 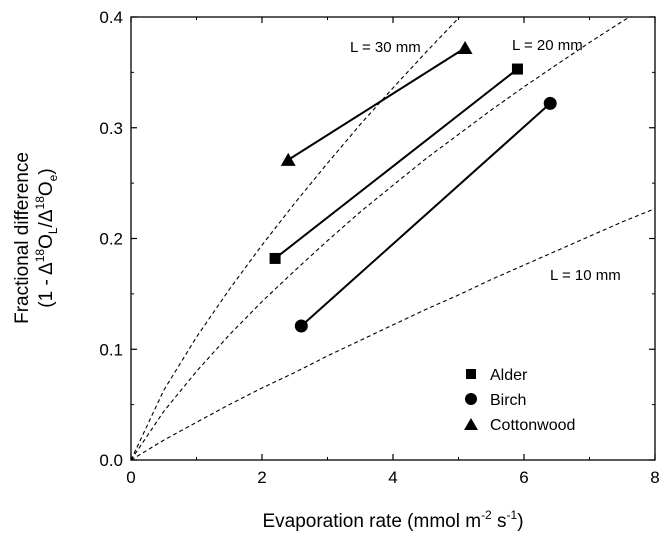 What do you see at coordinates (523, 477) in the screenshot?
I see `x-tick-label: 6` at bounding box center [523, 477].